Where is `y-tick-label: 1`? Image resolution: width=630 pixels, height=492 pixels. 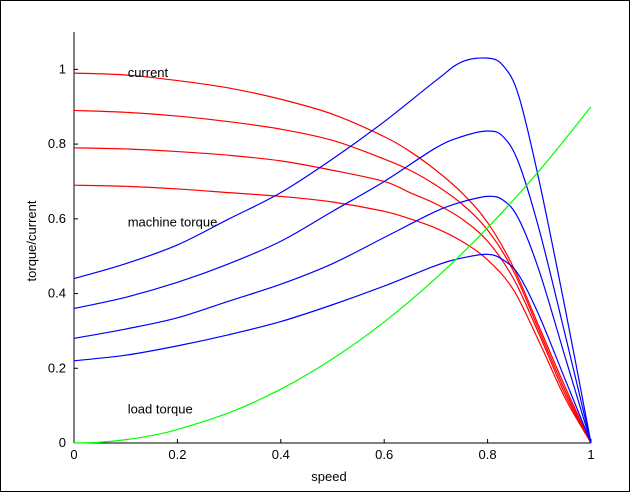 y-tick-label: 1 is located at coordinates (62, 68).